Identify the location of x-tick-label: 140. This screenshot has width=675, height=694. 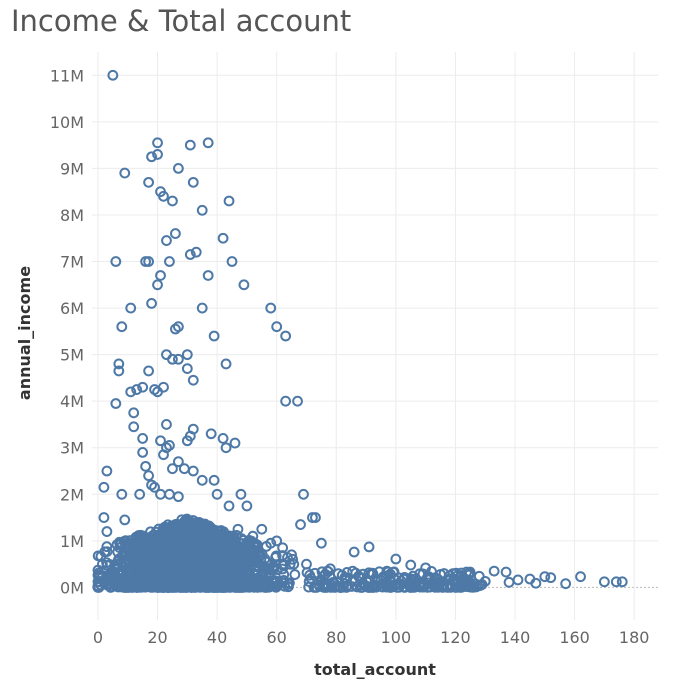
(515, 637).